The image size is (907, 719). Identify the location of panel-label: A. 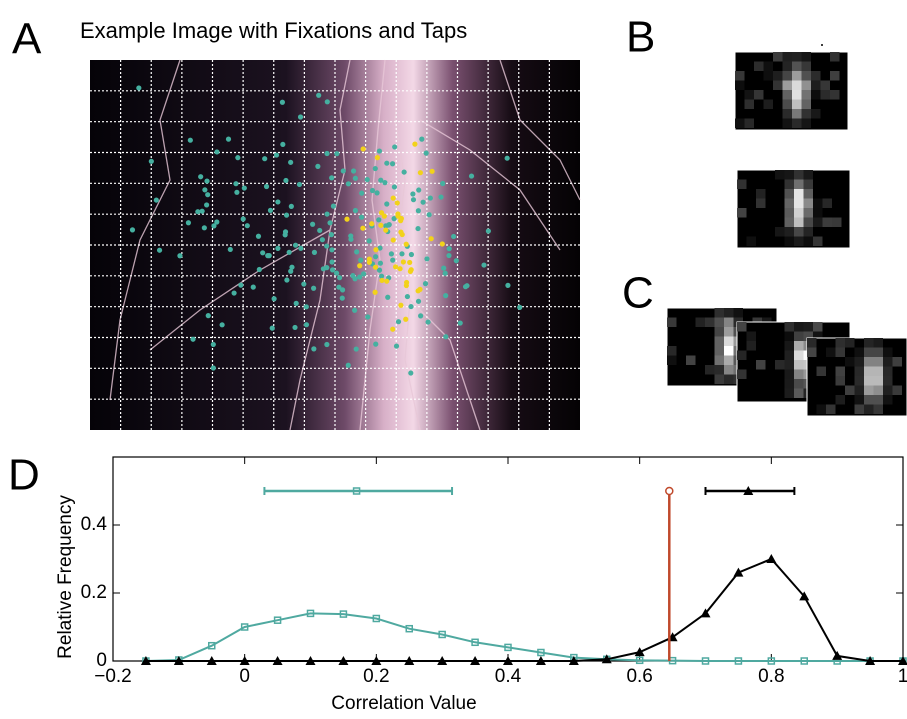
(27, 39).